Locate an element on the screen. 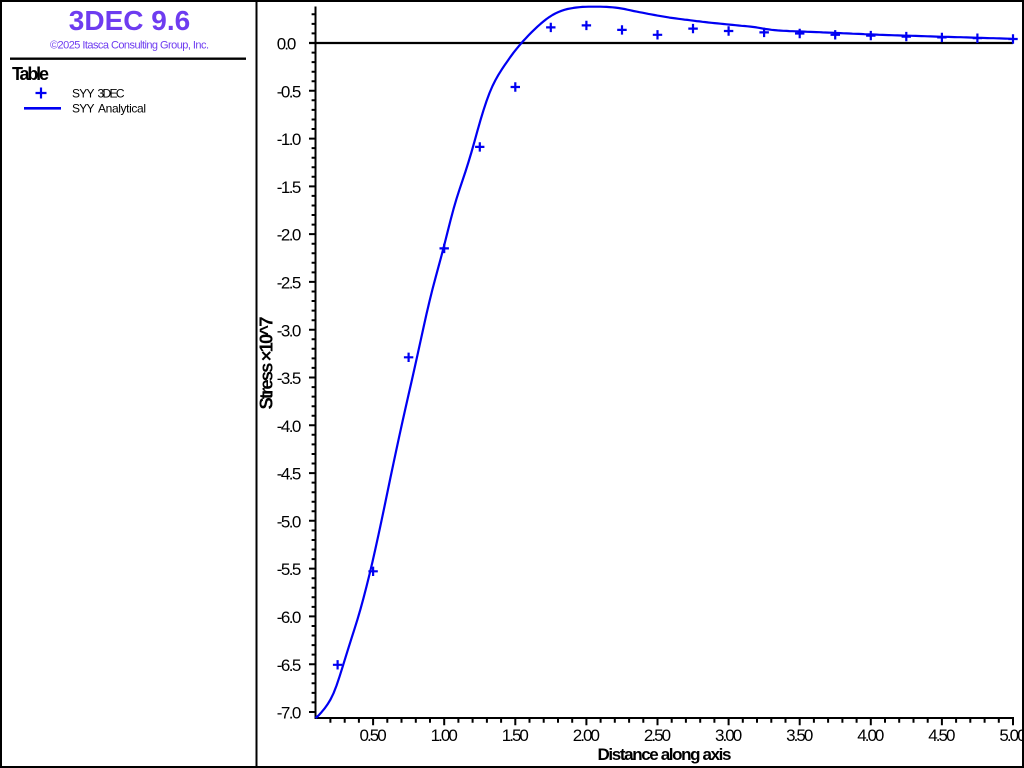 Image resolution: width=1024 pixels, height=768 pixels. svg-text: -2.0 is located at coordinates (289, 235).